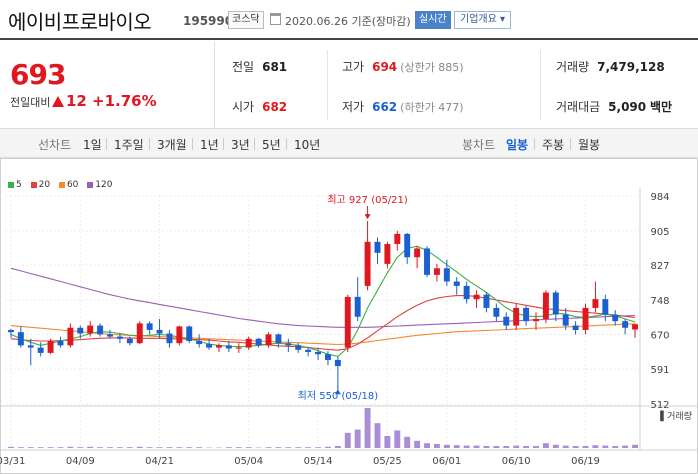 This screenshot has height=474, width=698. I want to click on y-tick-label: 748, so click(659, 301).